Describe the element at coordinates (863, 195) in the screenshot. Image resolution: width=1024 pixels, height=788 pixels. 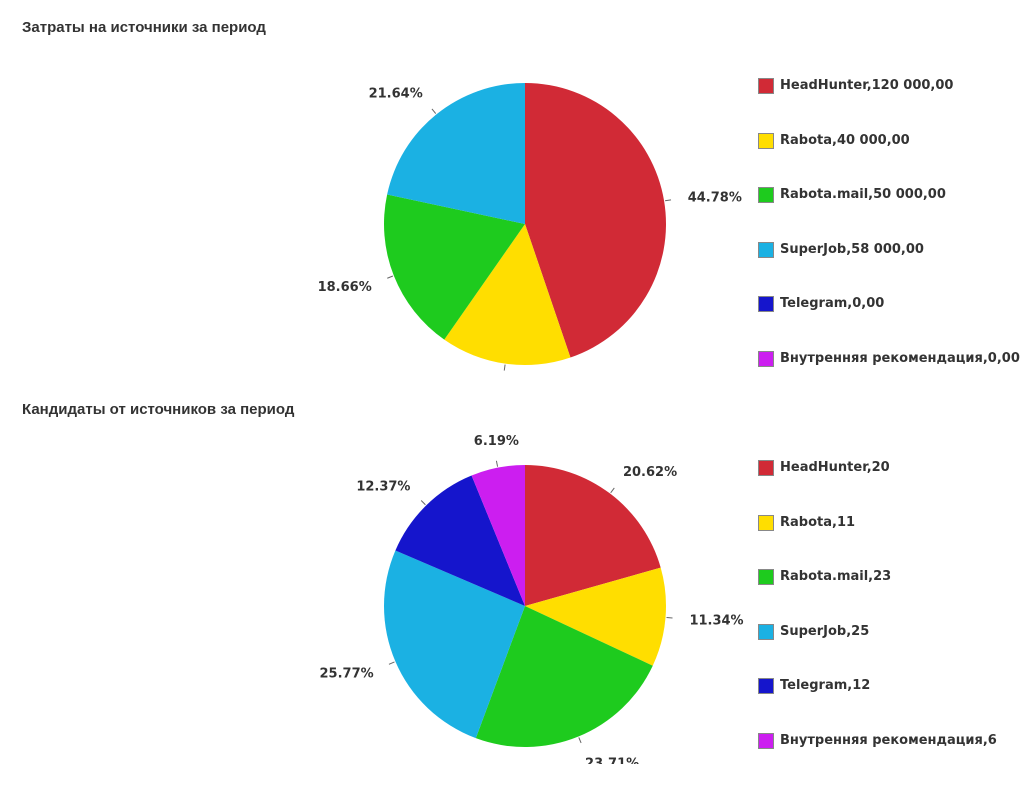
I see `legend-label: Rabota.mail,50 000,00` at that location.